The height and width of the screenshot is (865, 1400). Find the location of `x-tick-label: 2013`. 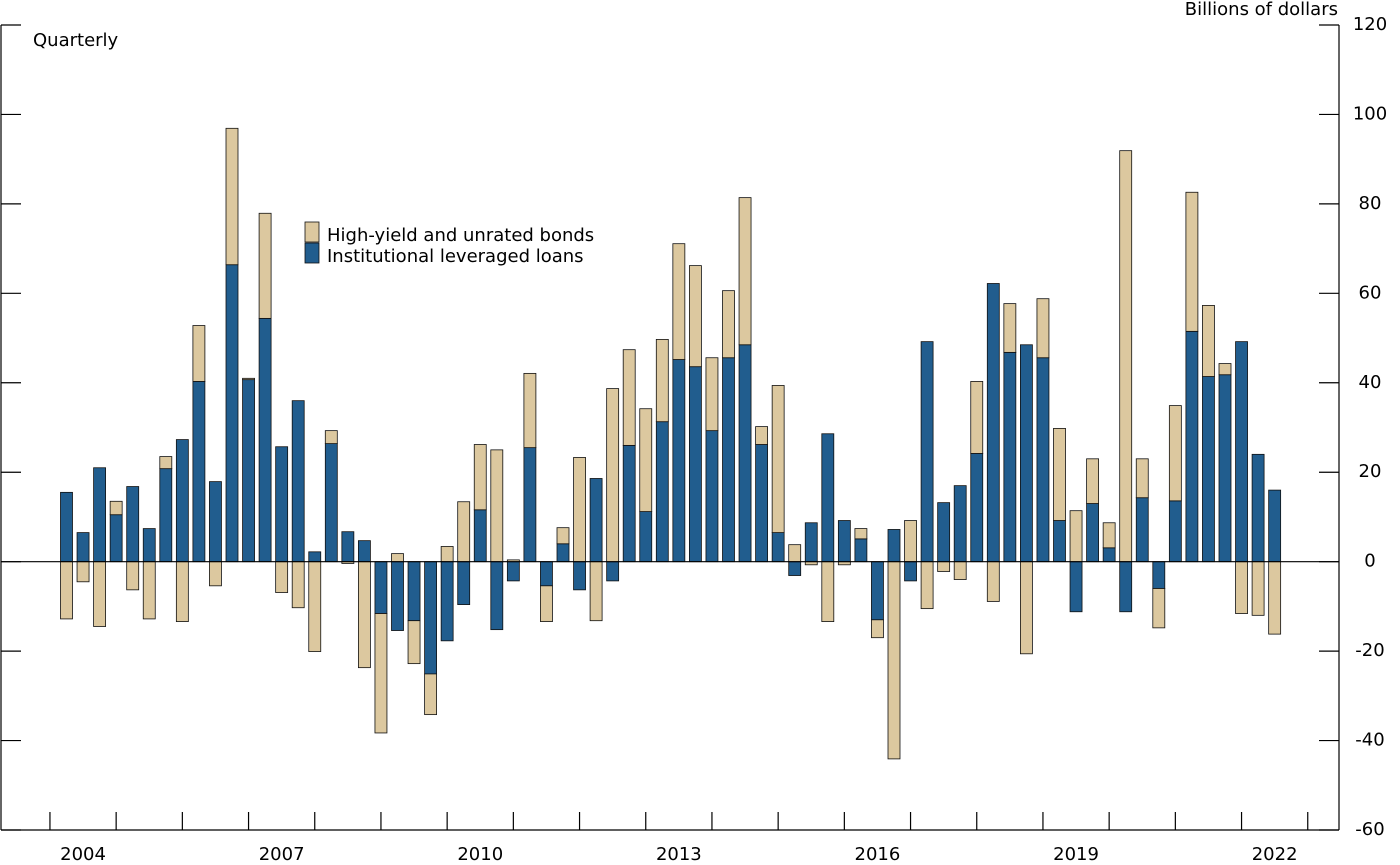

x-tick-label: 2013 is located at coordinates (679, 854).